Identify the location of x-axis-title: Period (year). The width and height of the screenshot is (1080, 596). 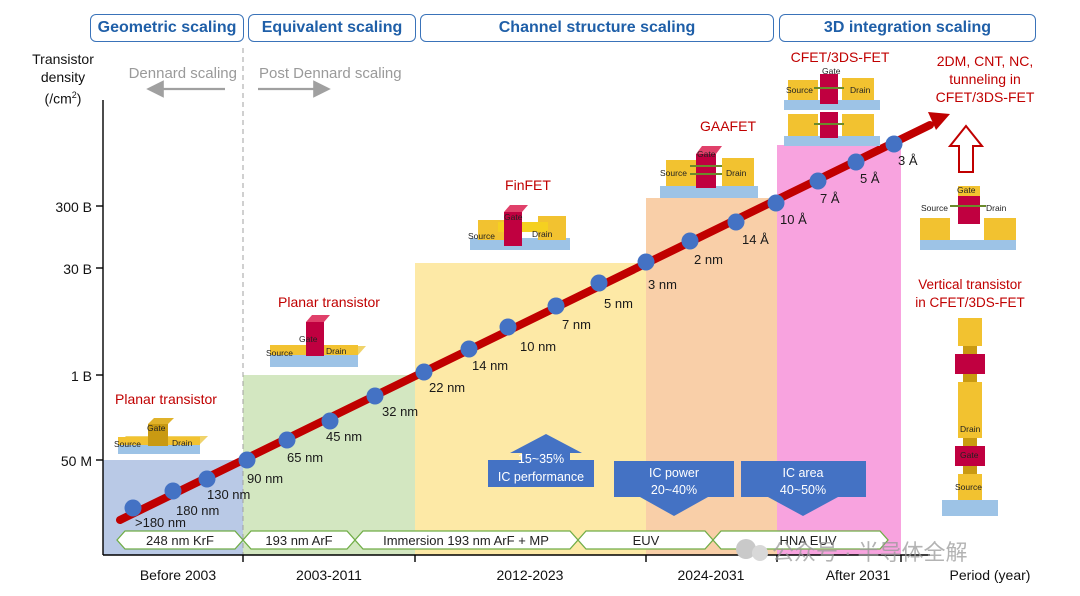
(990, 575).